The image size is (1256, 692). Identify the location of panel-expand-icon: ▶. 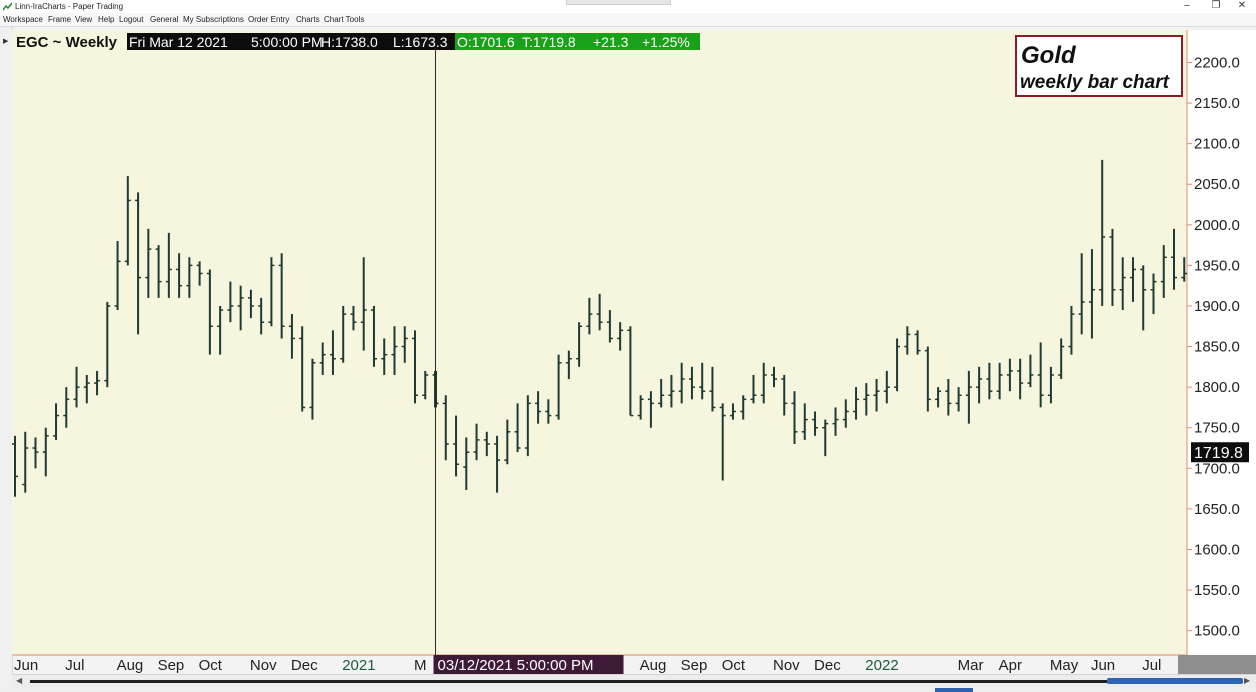
(6, 41).